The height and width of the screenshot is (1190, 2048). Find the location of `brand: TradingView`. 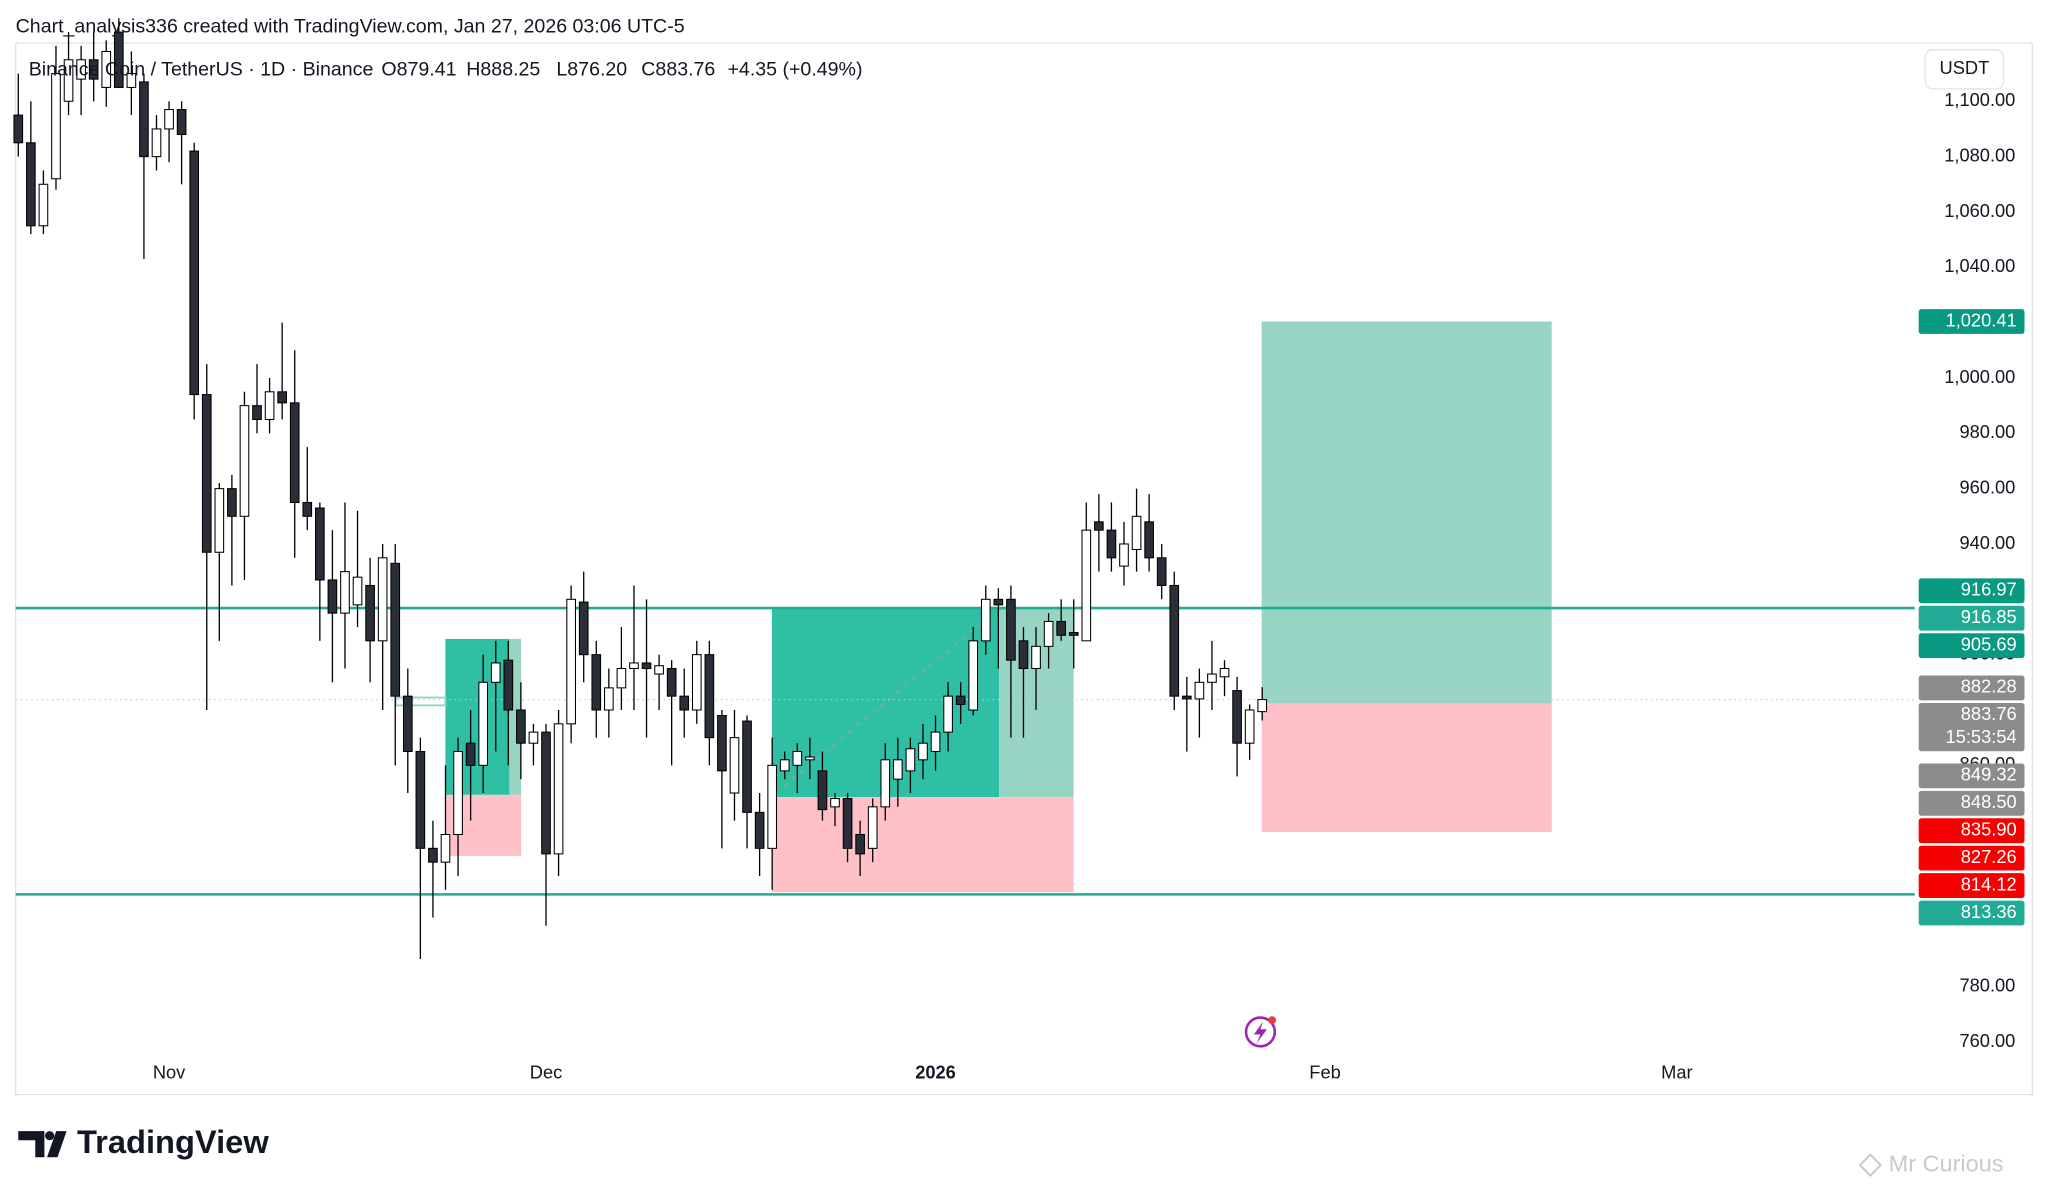

brand: TradingView is located at coordinates (143, 1141).